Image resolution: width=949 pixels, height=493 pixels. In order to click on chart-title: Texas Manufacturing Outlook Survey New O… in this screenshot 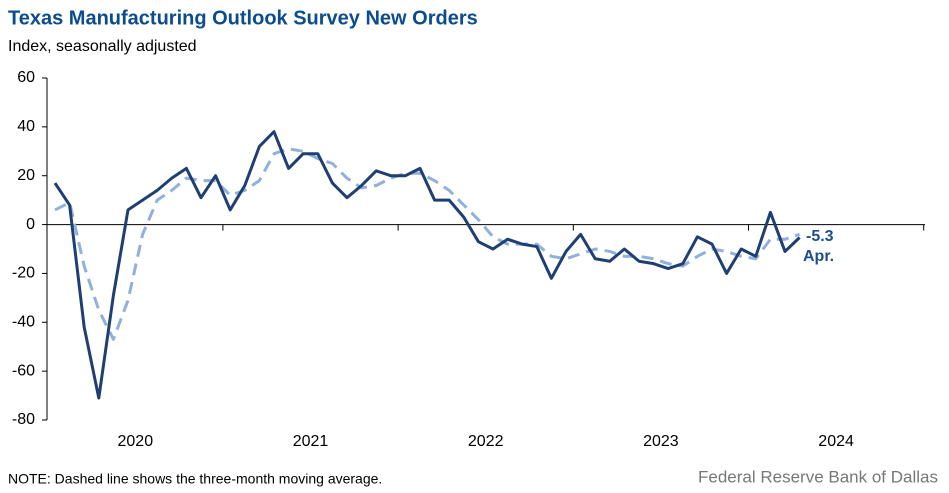, I will do `click(243, 18)`.